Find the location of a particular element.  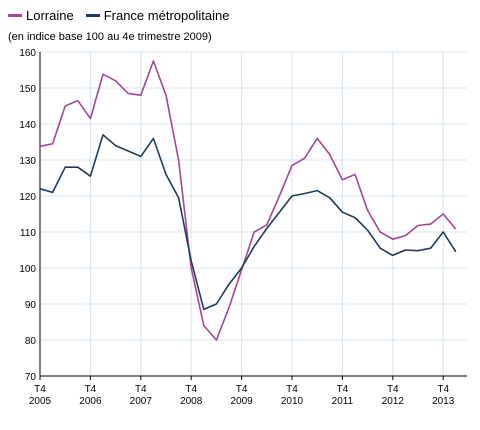

y-tick-label-160: 160 is located at coordinates (27, 53).